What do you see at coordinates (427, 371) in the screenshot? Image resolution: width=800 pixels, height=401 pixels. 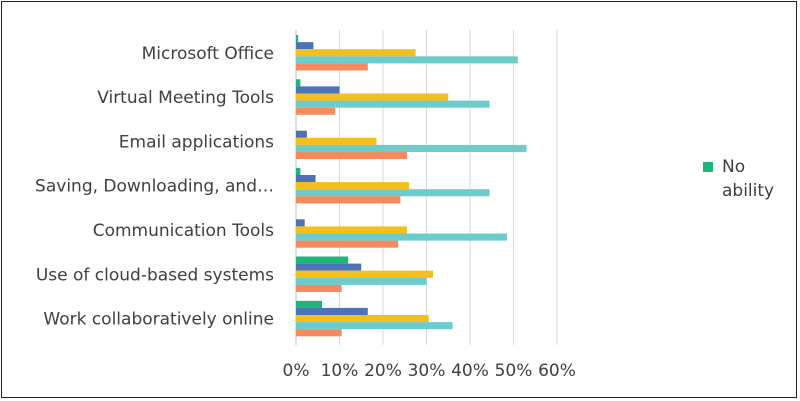 I see `x-tick-label: 30%` at bounding box center [427, 371].